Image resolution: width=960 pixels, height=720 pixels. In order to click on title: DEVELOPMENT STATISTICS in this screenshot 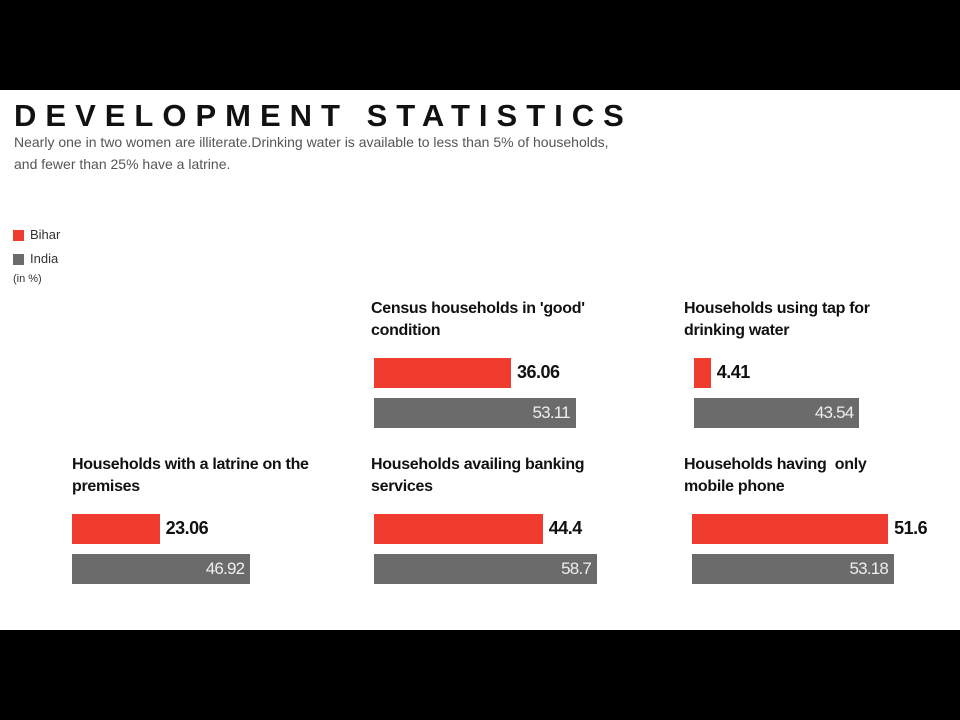, I will do `click(323, 115)`.